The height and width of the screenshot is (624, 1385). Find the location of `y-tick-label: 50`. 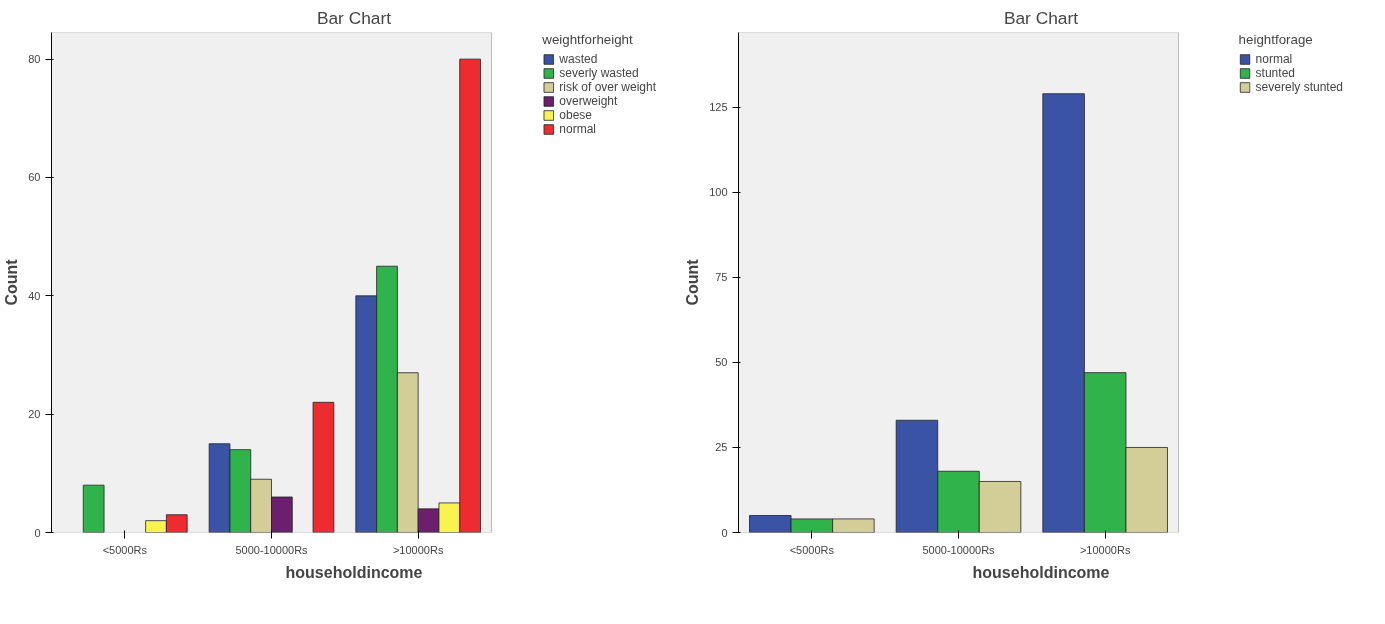

y-tick-label: 50 is located at coordinates (721, 362).